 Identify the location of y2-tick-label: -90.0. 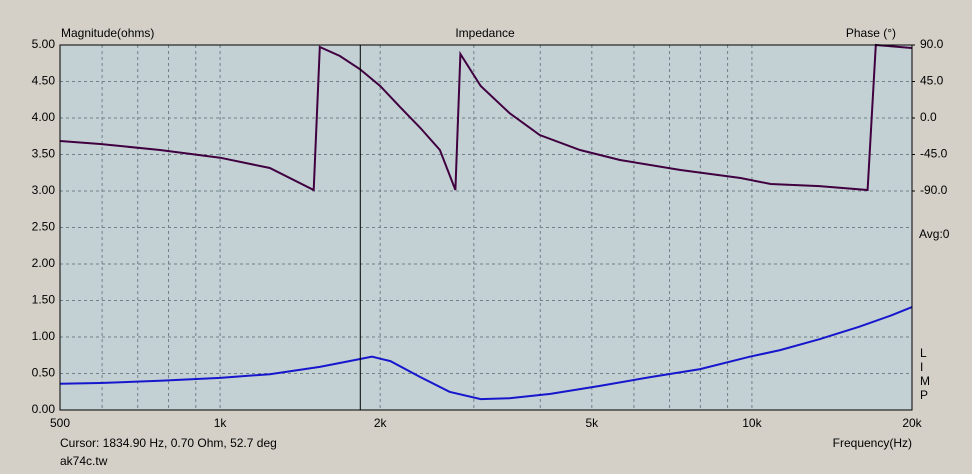
(934, 190).